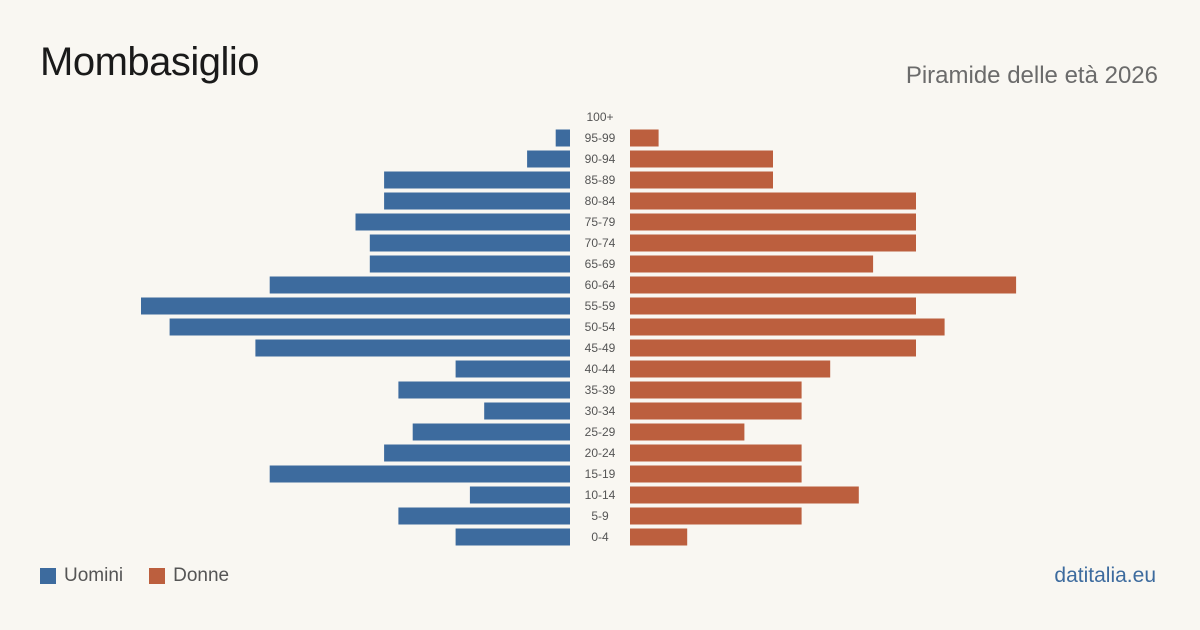 This screenshot has width=1200, height=630. What do you see at coordinates (600, 264) in the screenshot?
I see `age-label-65-69: 65-69` at bounding box center [600, 264].